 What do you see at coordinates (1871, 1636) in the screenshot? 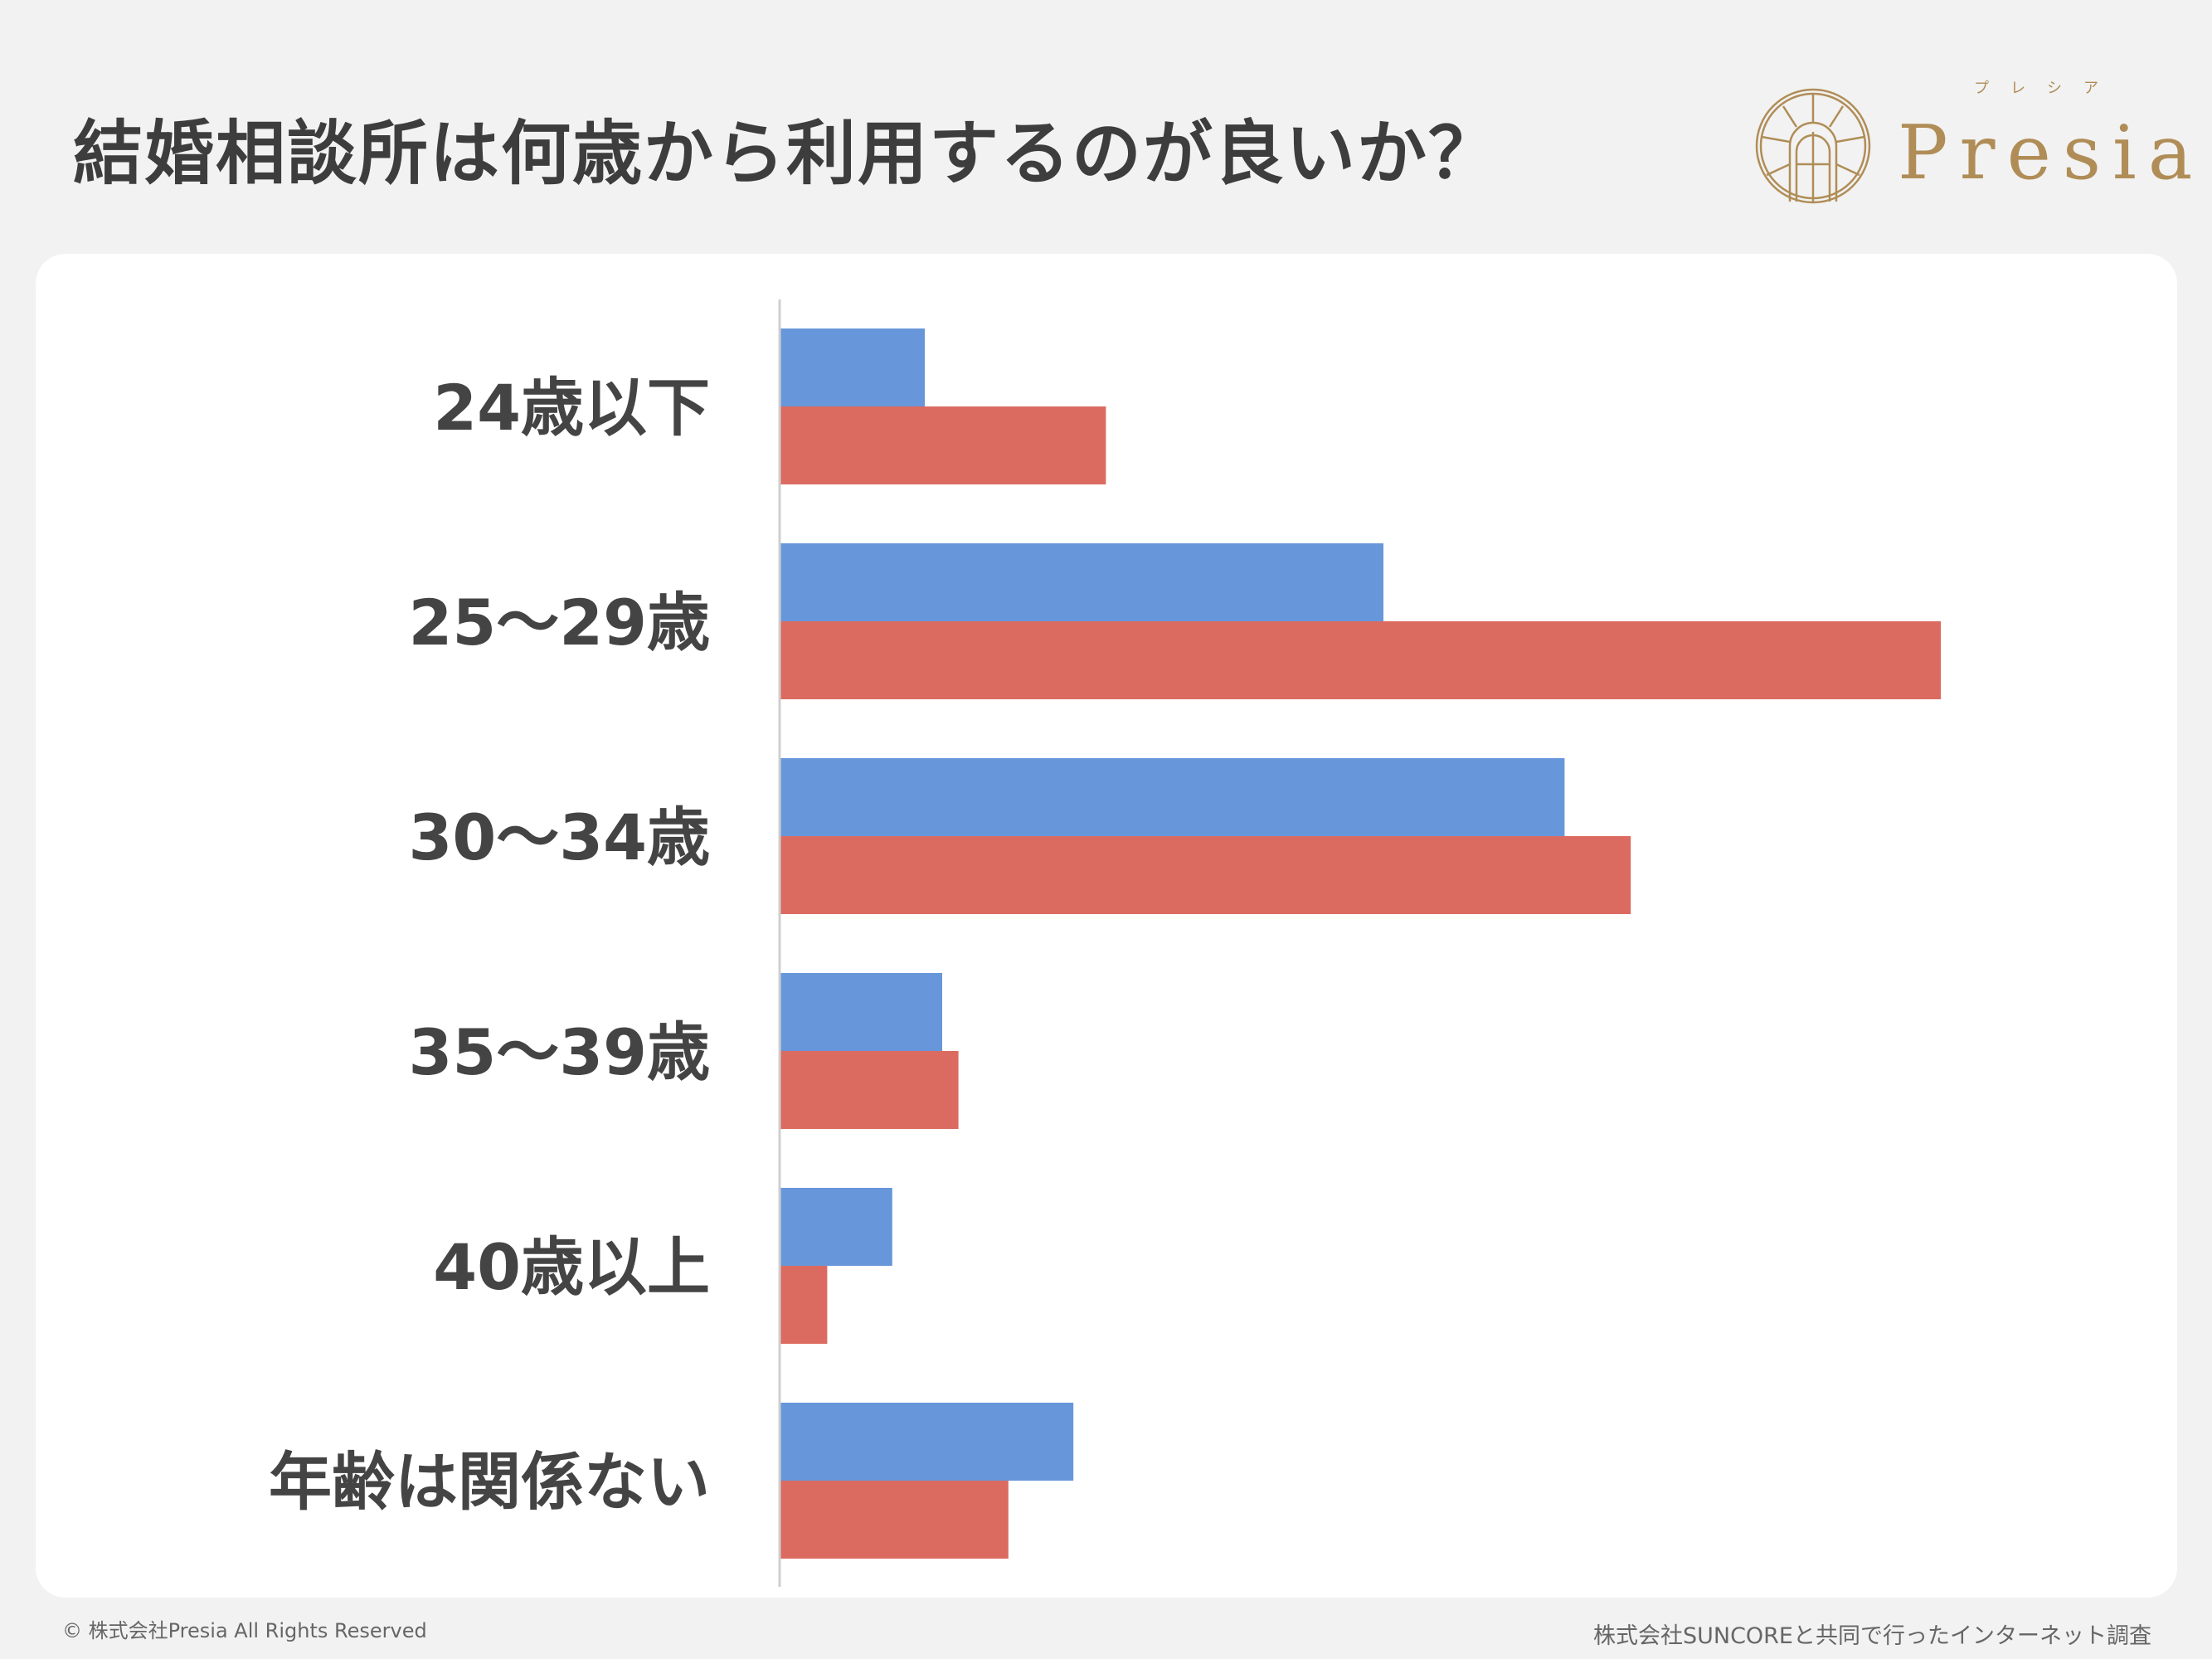
I see `survey-source-text: 株式会社SUNCOREと共同で行ったインターネット調査` at bounding box center [1871, 1636].